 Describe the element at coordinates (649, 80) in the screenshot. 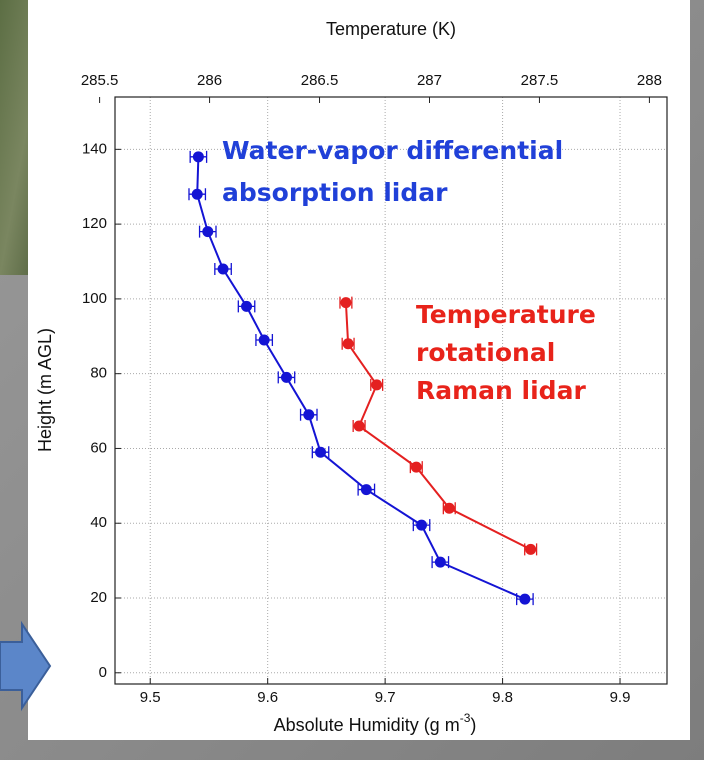

I see `x2-tick-label: 288` at that location.